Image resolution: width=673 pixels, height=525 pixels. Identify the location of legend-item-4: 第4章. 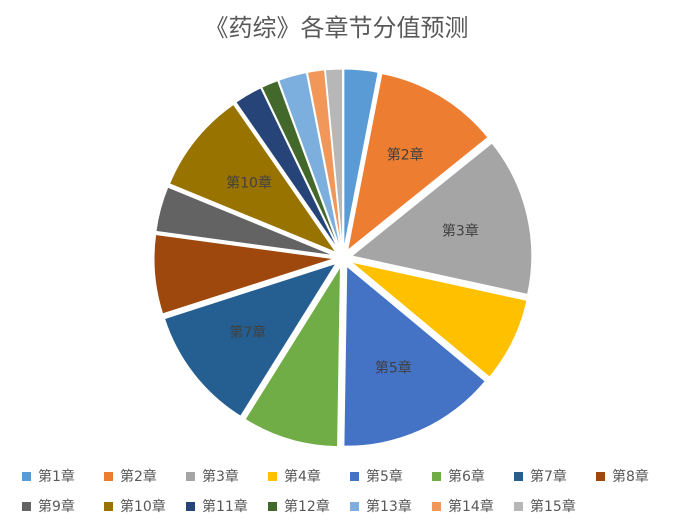
(309, 476).